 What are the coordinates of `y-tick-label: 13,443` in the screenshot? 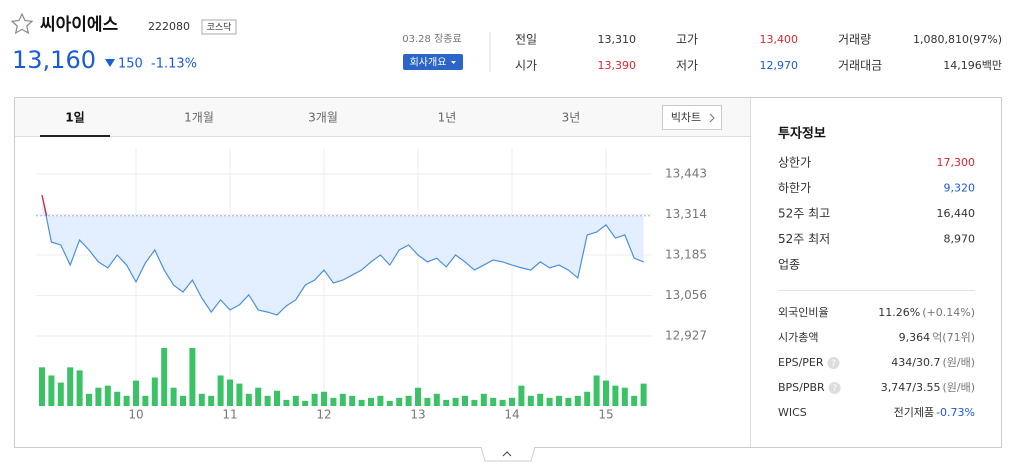 It's located at (686, 174).